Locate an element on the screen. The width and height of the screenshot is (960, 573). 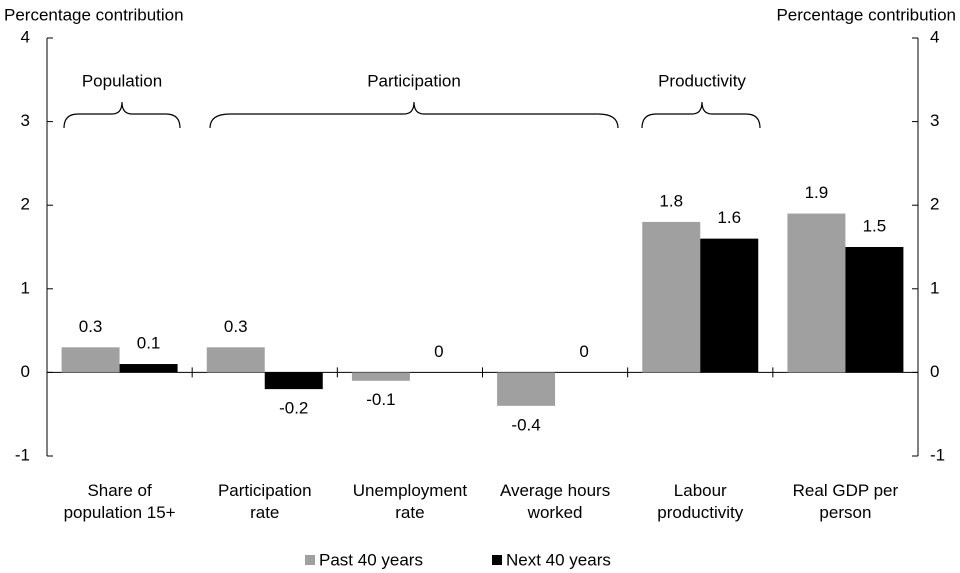
y2-tick-label: 2 is located at coordinates (934, 204).